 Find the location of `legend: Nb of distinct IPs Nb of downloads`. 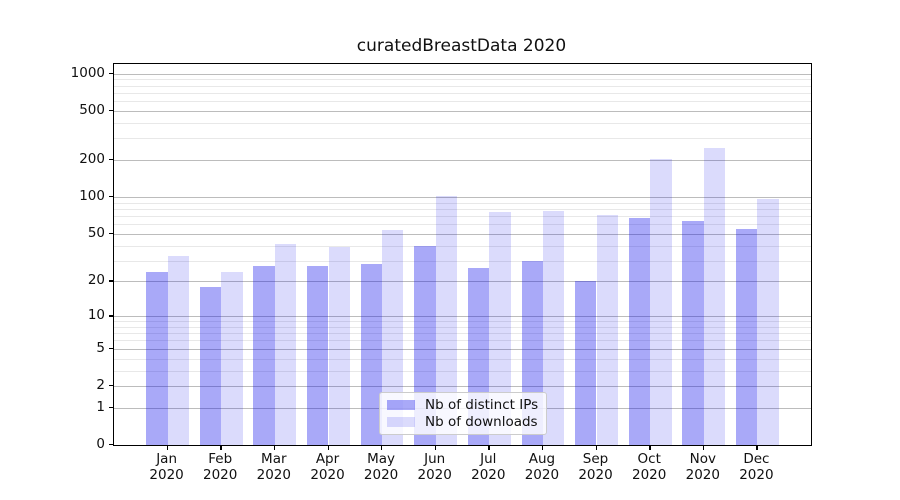

legend: Nb of distinct IPs Nb of downloads is located at coordinates (463, 413).